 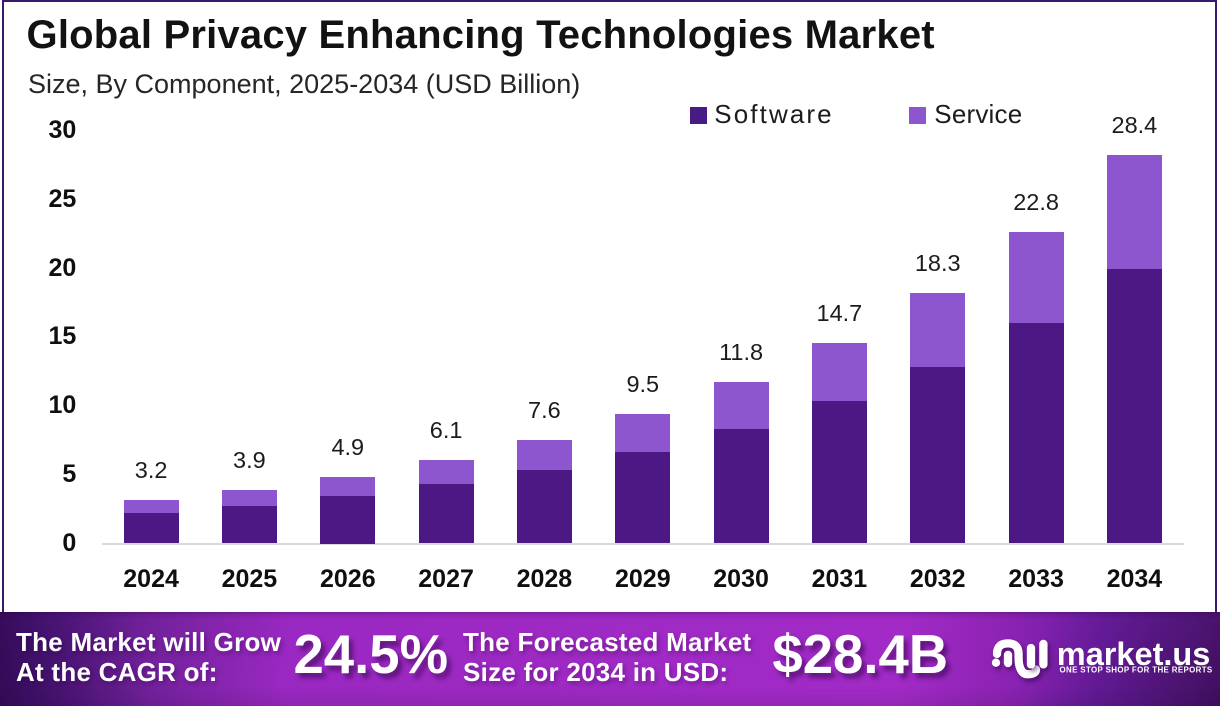 I want to click on svg-text: ONE STOP SHOP FOR THE REPORTS, so click(x=1136, y=670).